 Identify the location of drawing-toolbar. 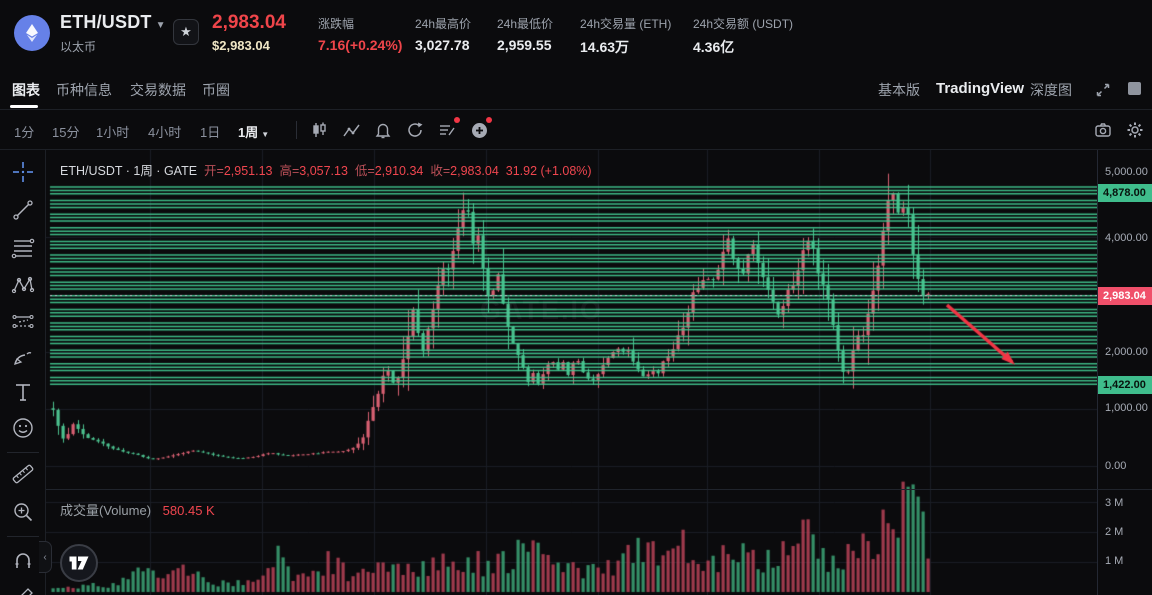
(23, 372).